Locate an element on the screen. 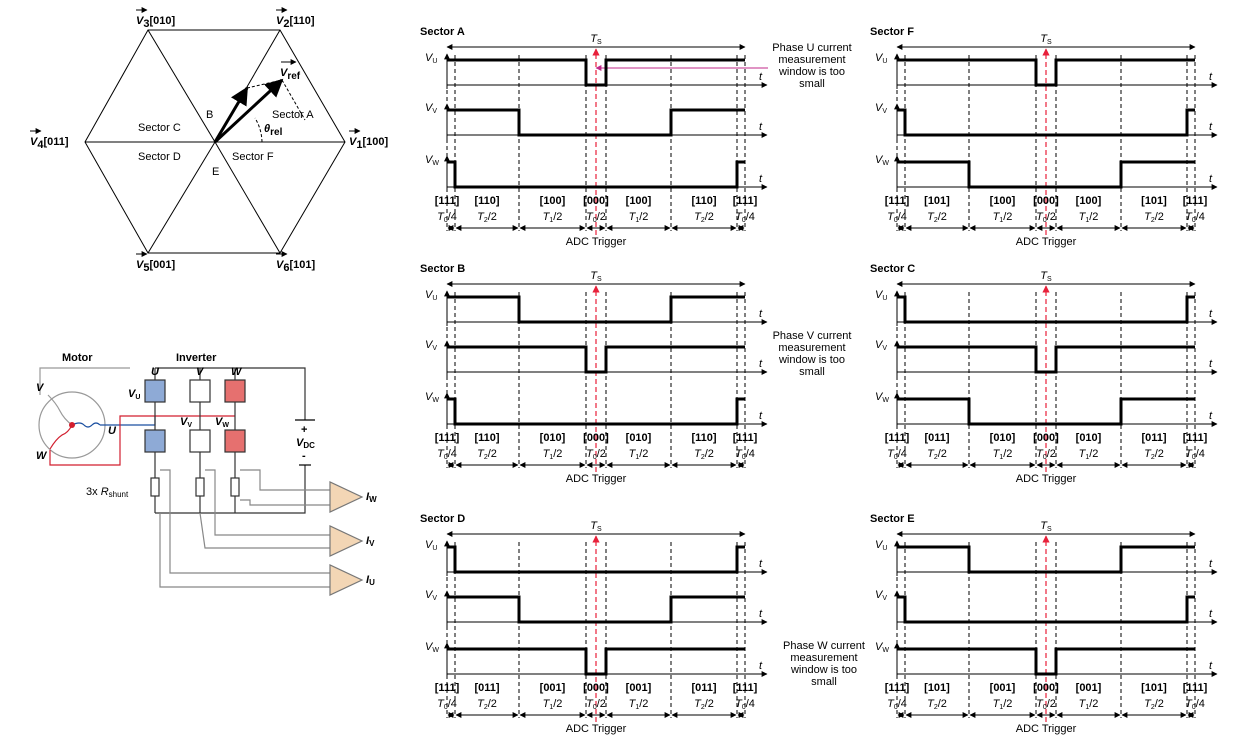  note-line: measurement is located at coordinates (823, 658).